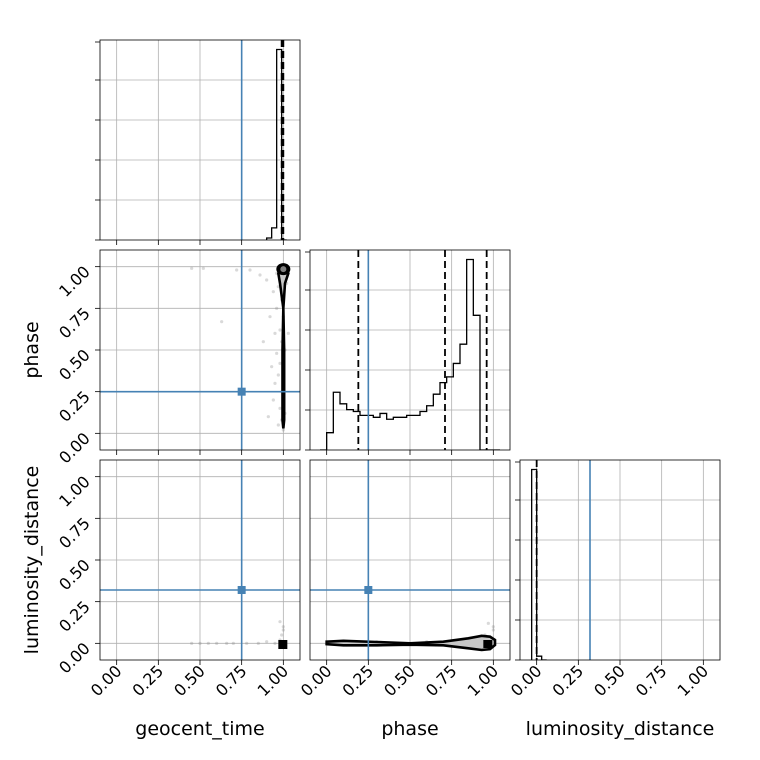  What do you see at coordinates (620, 729) in the screenshot?
I see `xlabel-luminosity-distance: luminosity_distance` at bounding box center [620, 729].